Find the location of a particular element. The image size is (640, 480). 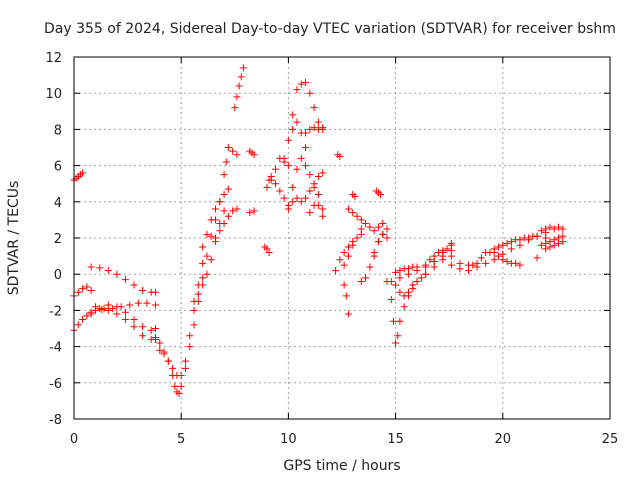

series-arc-ai is located at coordinates (408, 285).